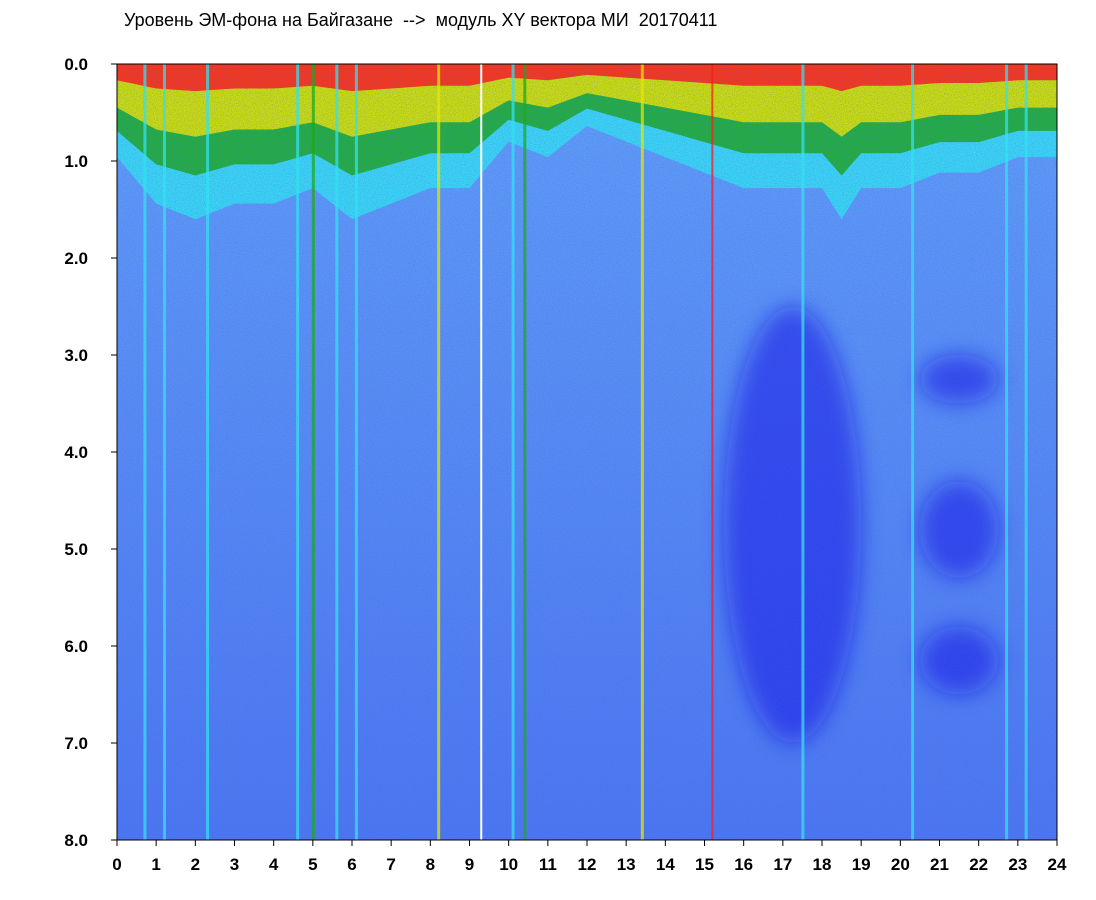  What do you see at coordinates (76, 355) in the screenshot?
I see `y-tick-label-3.0: 3.0` at bounding box center [76, 355].